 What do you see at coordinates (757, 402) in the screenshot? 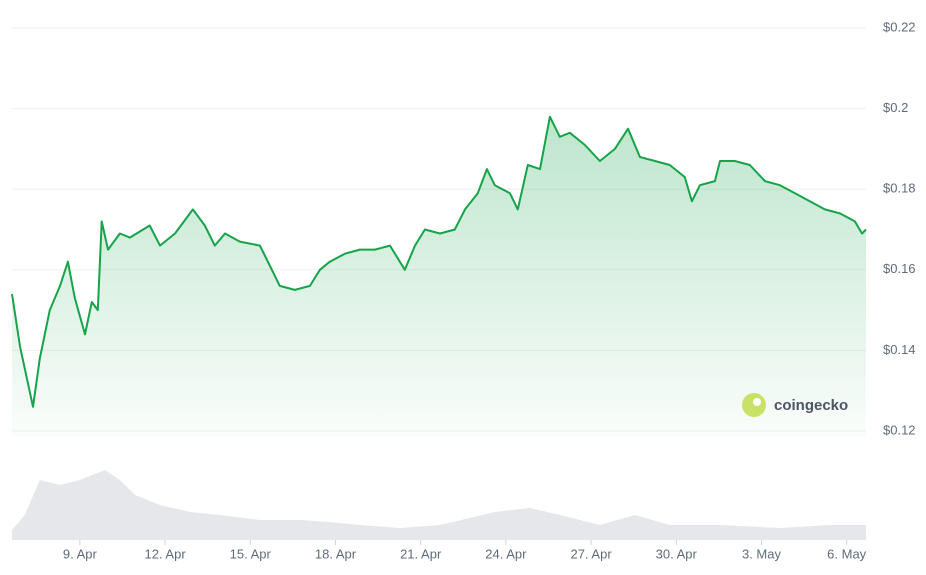
I see `logo-eye` at bounding box center [757, 402].